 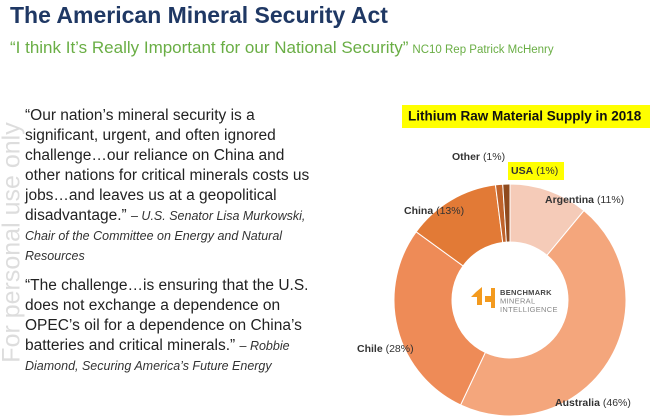 What do you see at coordinates (522, 171) in the screenshot?
I see `category-name: USA` at bounding box center [522, 171].